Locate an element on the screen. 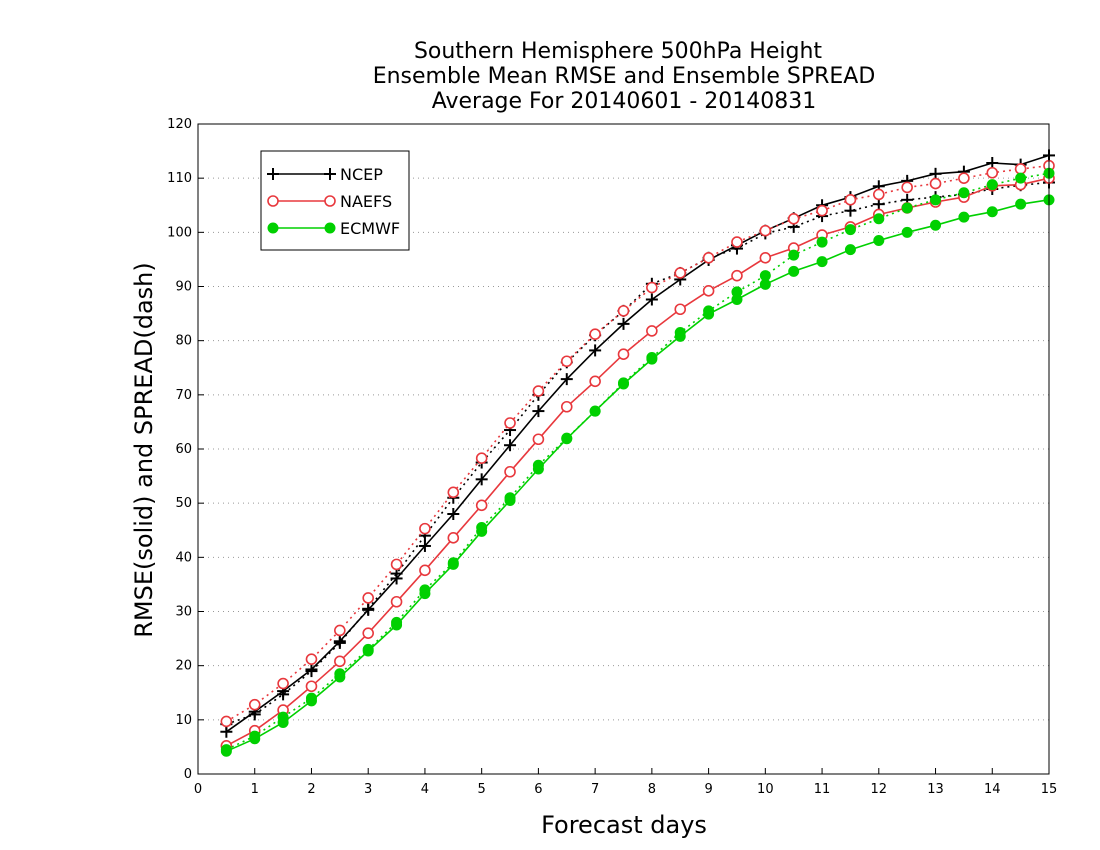 The width and height of the screenshot is (1100, 850). x-tick-label: 1 is located at coordinates (255, 789).